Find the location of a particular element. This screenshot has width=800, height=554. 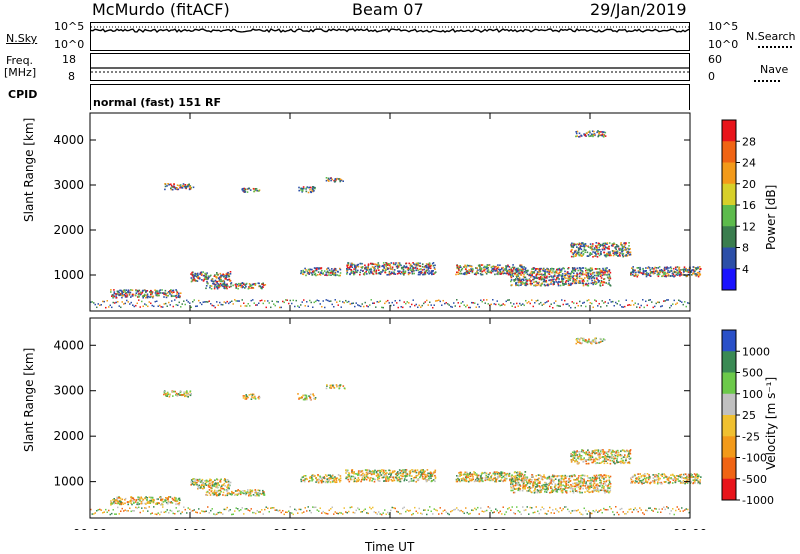

freq-tick-high: 18 is located at coordinates (69, 59).